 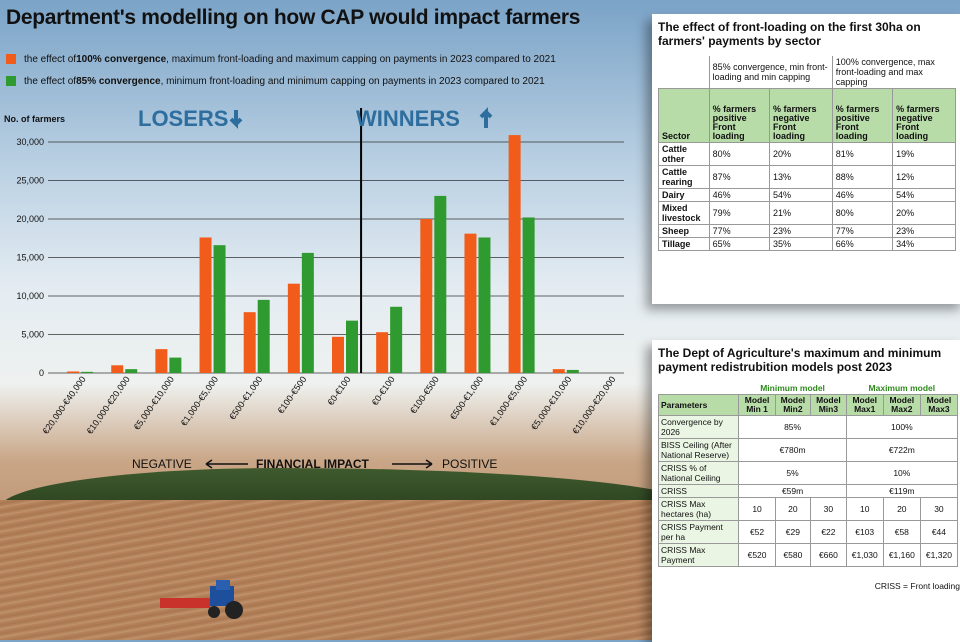 What do you see at coordinates (807, 231) in the screenshot?
I see `table-row: Sheep 77% 23% 77% 23%` at bounding box center [807, 231].